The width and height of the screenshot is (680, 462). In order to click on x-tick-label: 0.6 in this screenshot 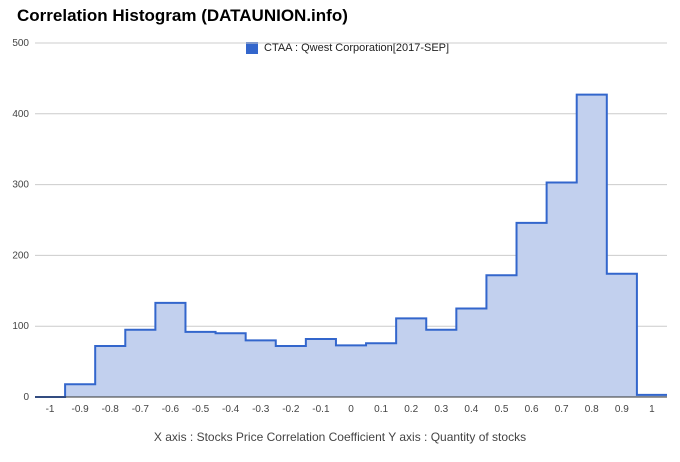, I will do `click(532, 409)`.